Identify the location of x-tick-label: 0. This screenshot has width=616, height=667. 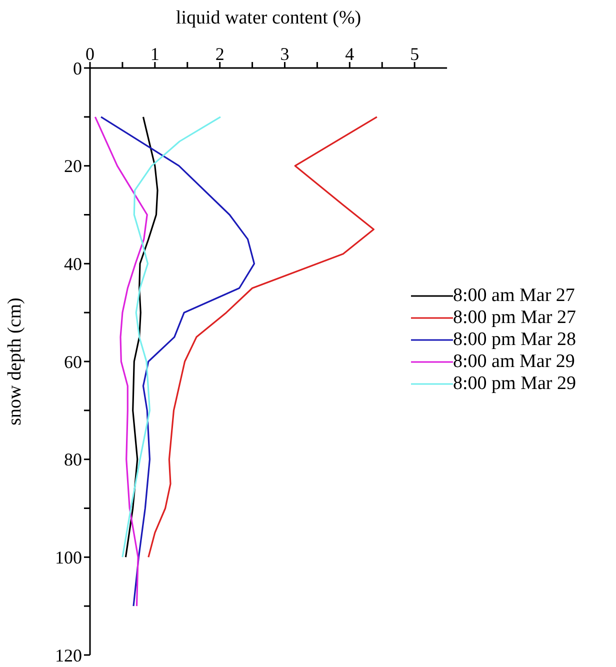
(90, 54).